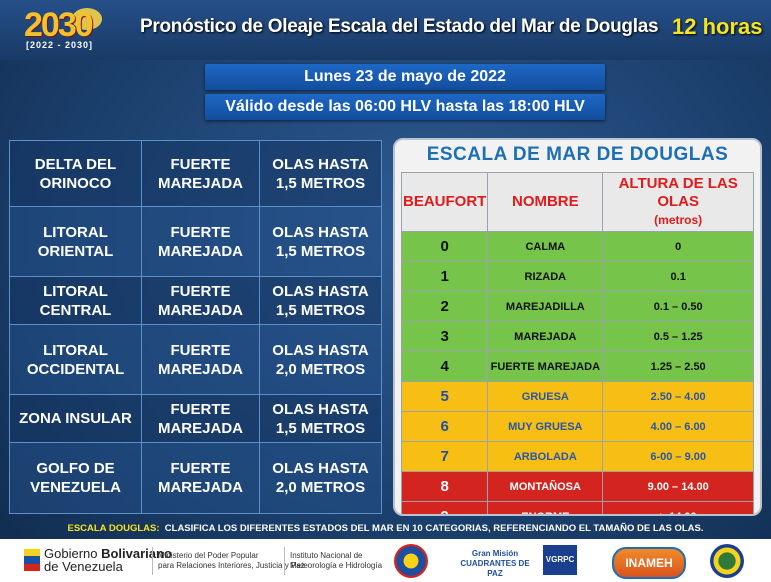 This screenshot has height=582, width=771. What do you see at coordinates (405, 77) in the screenshot?
I see `date-banner: Lunes 23 de mayo de 2022` at bounding box center [405, 77].